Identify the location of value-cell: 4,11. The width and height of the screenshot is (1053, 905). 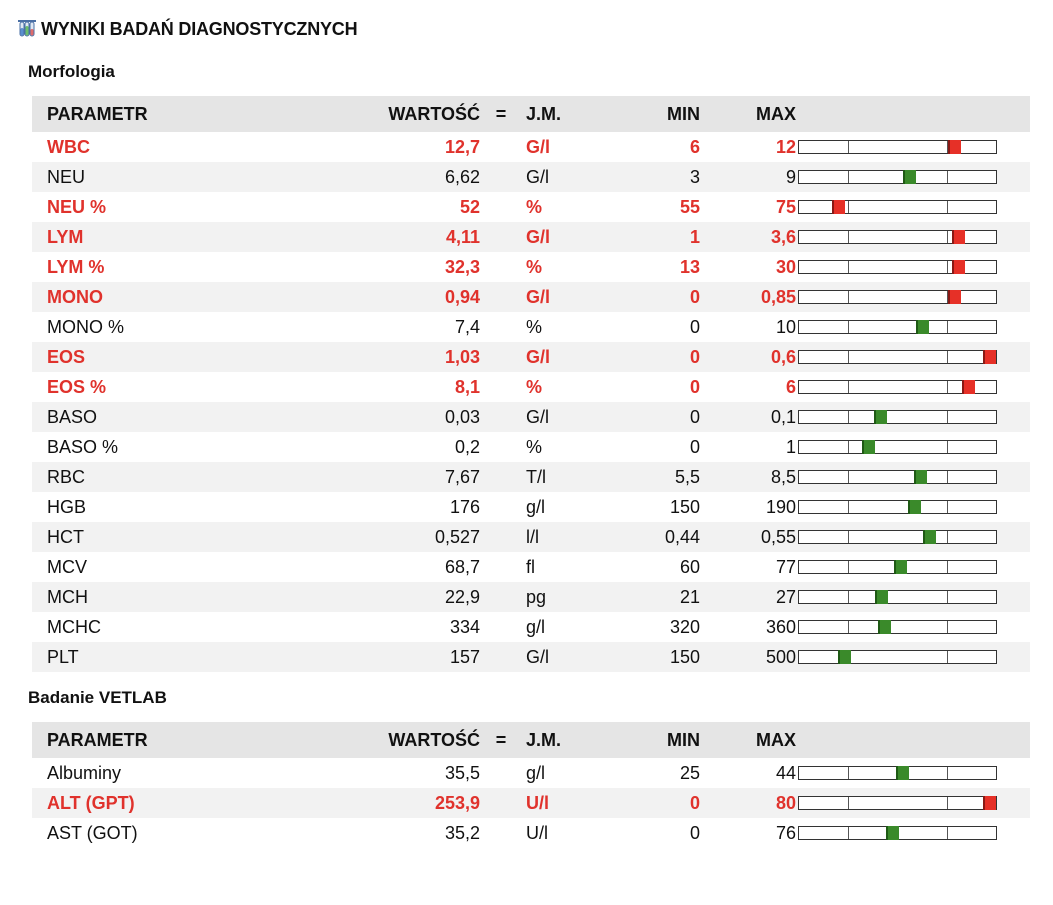
(462, 236).